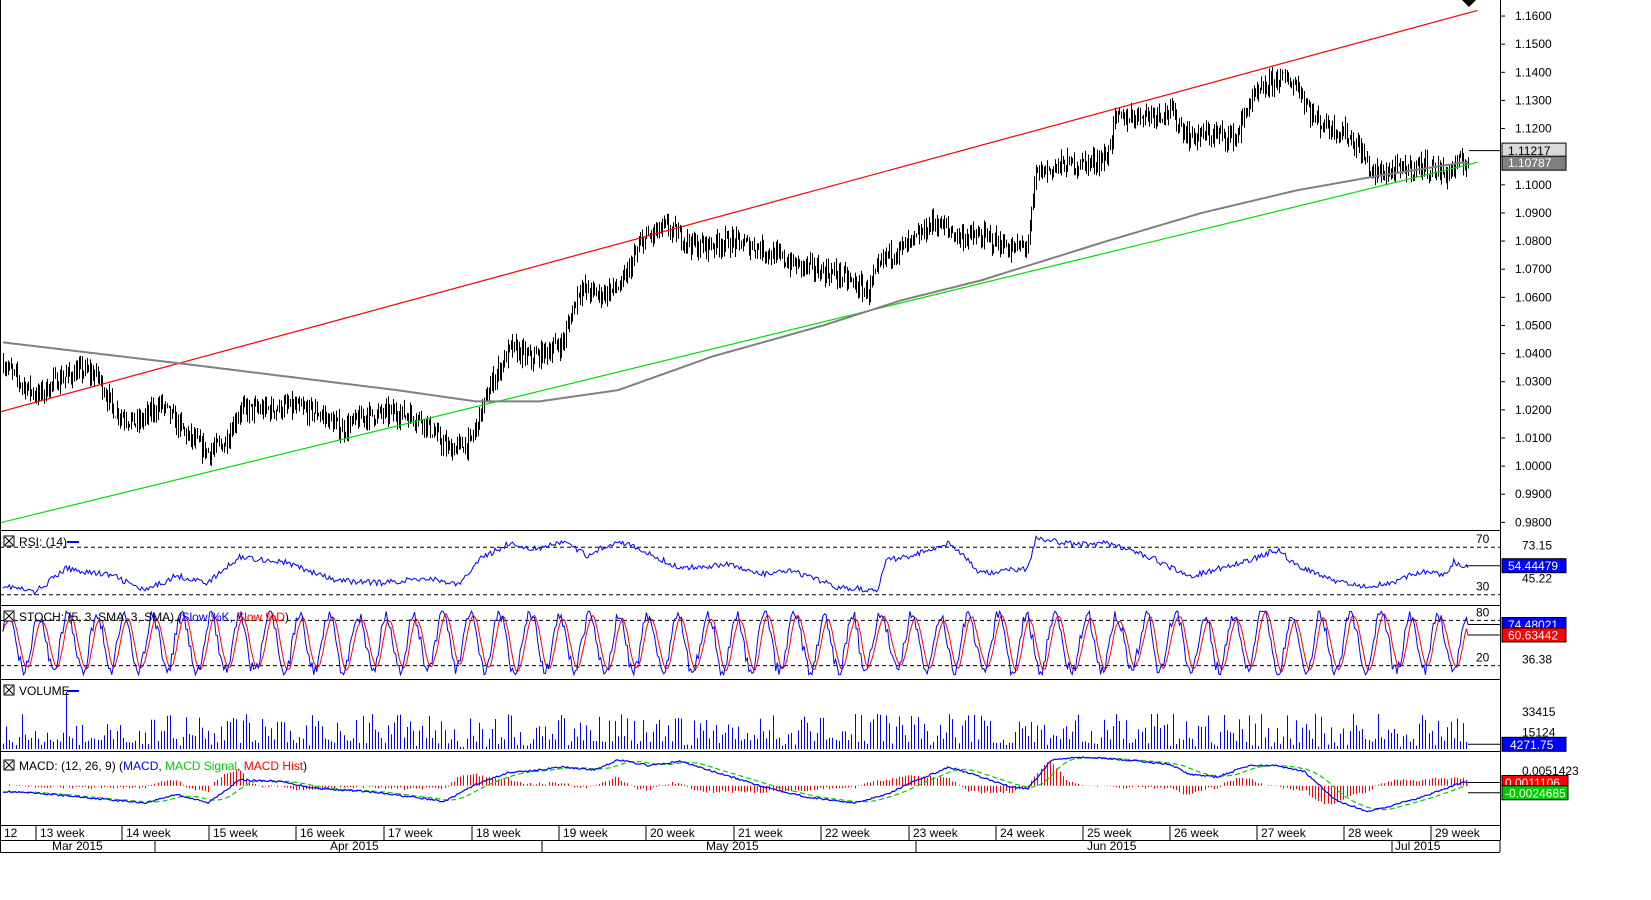 The width and height of the screenshot is (1651, 900). I want to click on price-tick-label: 1.0200, so click(1533, 410).